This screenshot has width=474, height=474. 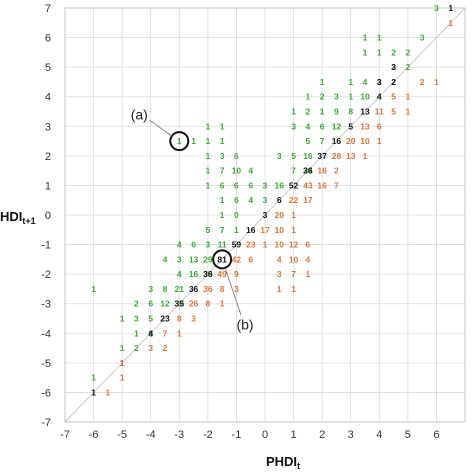 What do you see at coordinates (379, 435) in the screenshot?
I see `x-tick-label: 4` at bounding box center [379, 435].